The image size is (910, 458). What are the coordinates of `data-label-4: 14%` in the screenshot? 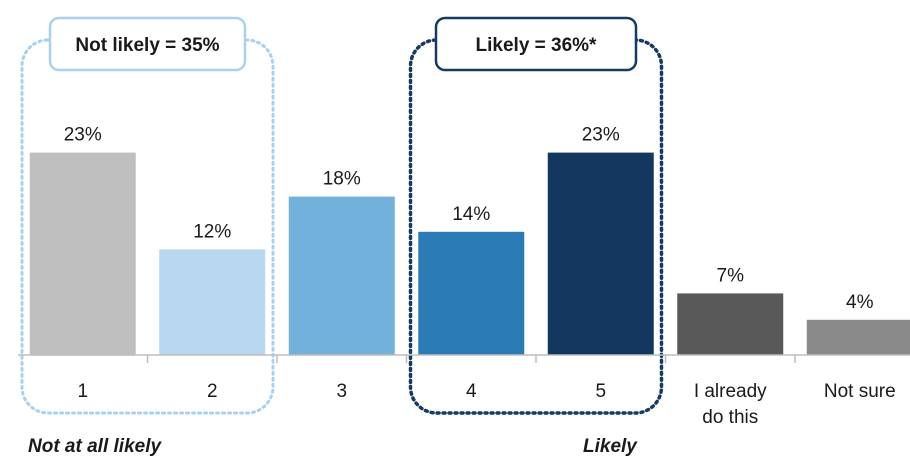 It's located at (471, 214).